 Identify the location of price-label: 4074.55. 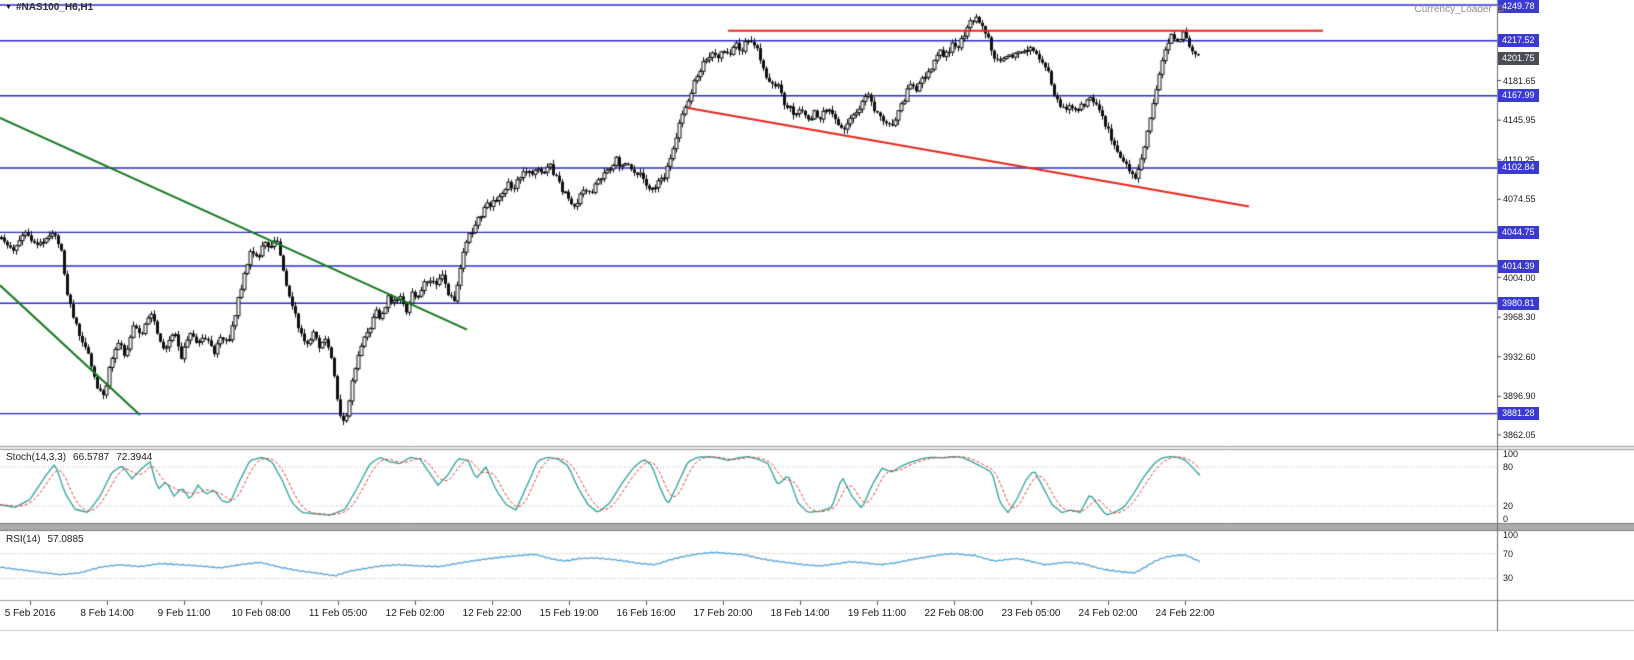
(1519, 199).